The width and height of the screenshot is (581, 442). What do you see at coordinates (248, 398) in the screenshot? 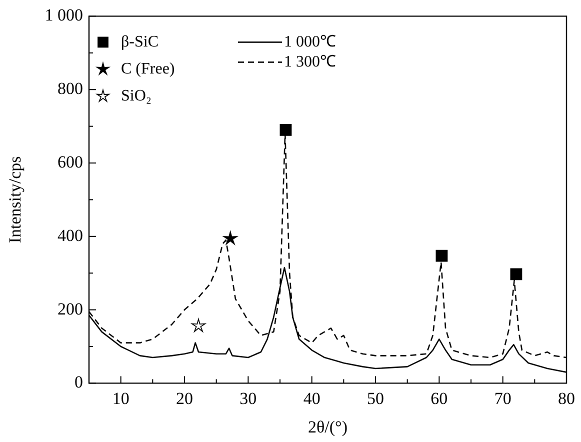
I see `x-tick-label: 30` at bounding box center [248, 398].